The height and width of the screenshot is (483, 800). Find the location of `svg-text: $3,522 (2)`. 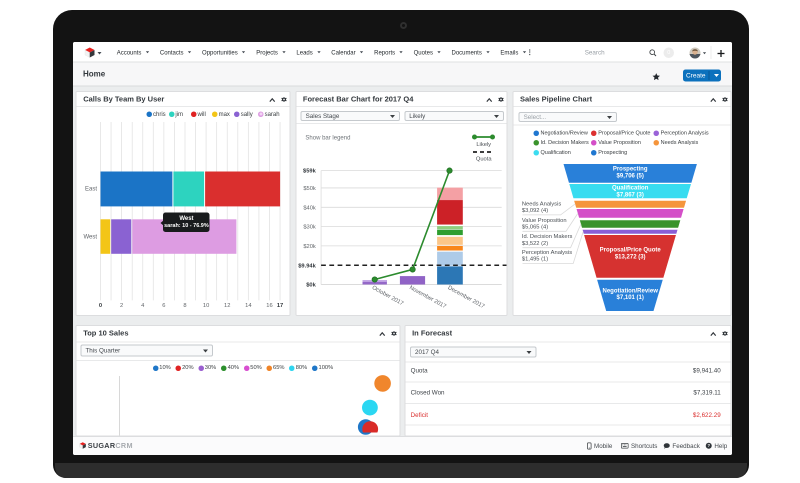

svg-text: $3,522 (2) is located at coordinates (535, 244).